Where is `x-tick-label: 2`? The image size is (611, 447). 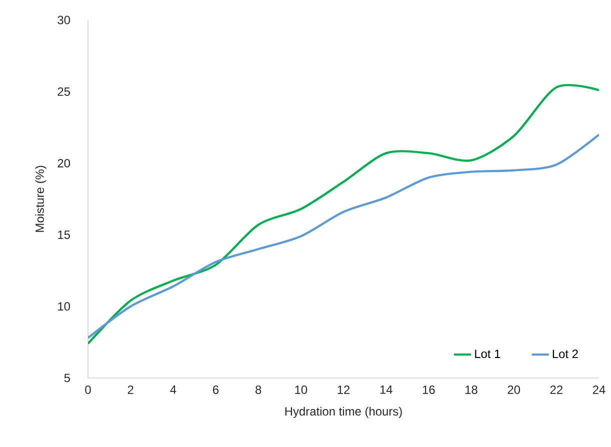
x-tick-label: 2 is located at coordinates (131, 390).